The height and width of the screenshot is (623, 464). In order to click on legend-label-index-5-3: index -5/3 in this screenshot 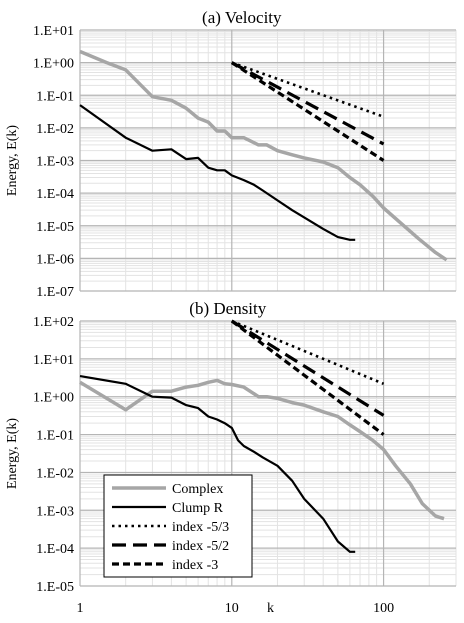, I will do `click(200, 527)`.